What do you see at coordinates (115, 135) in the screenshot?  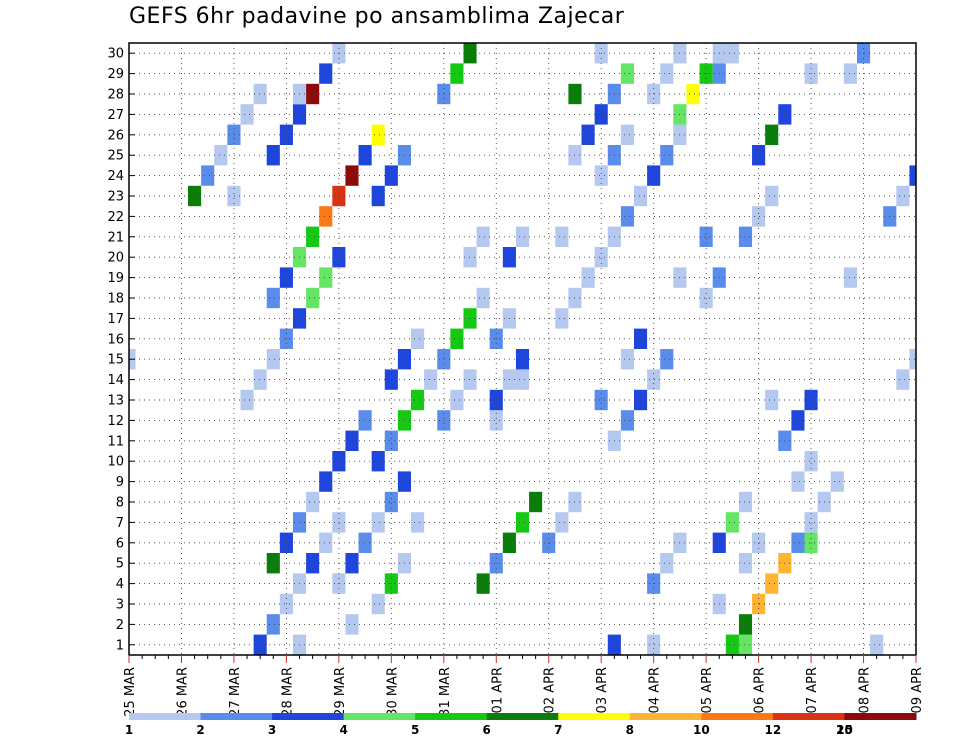 I see `y-tick-label: 26` at bounding box center [115, 135].